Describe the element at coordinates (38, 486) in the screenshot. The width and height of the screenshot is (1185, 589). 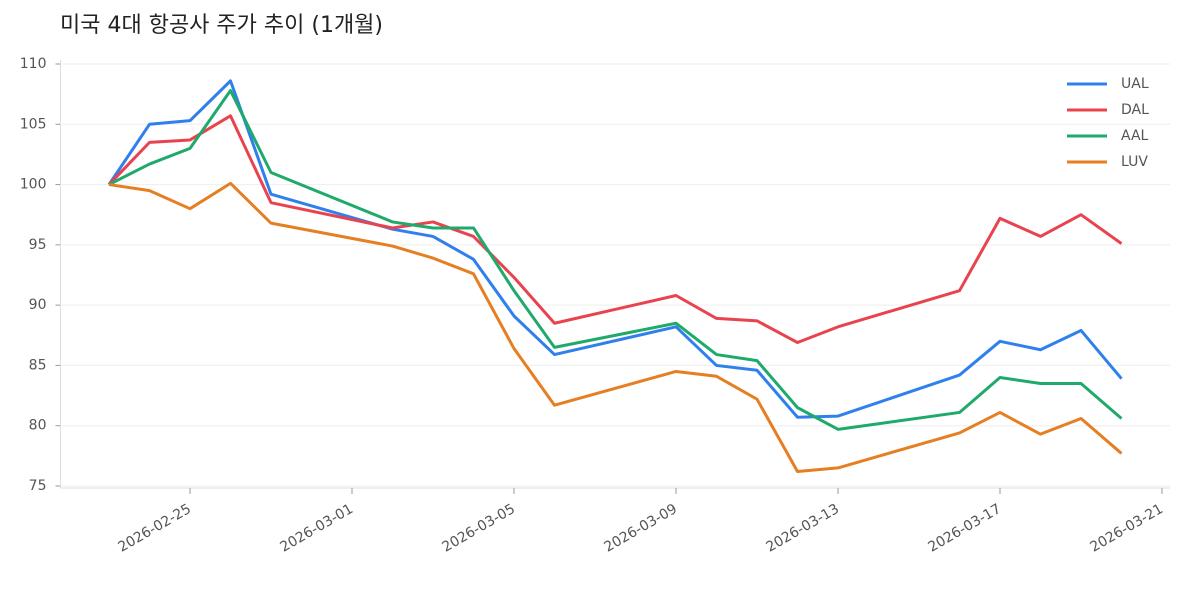
I see `y-tick-label: 75` at that location.